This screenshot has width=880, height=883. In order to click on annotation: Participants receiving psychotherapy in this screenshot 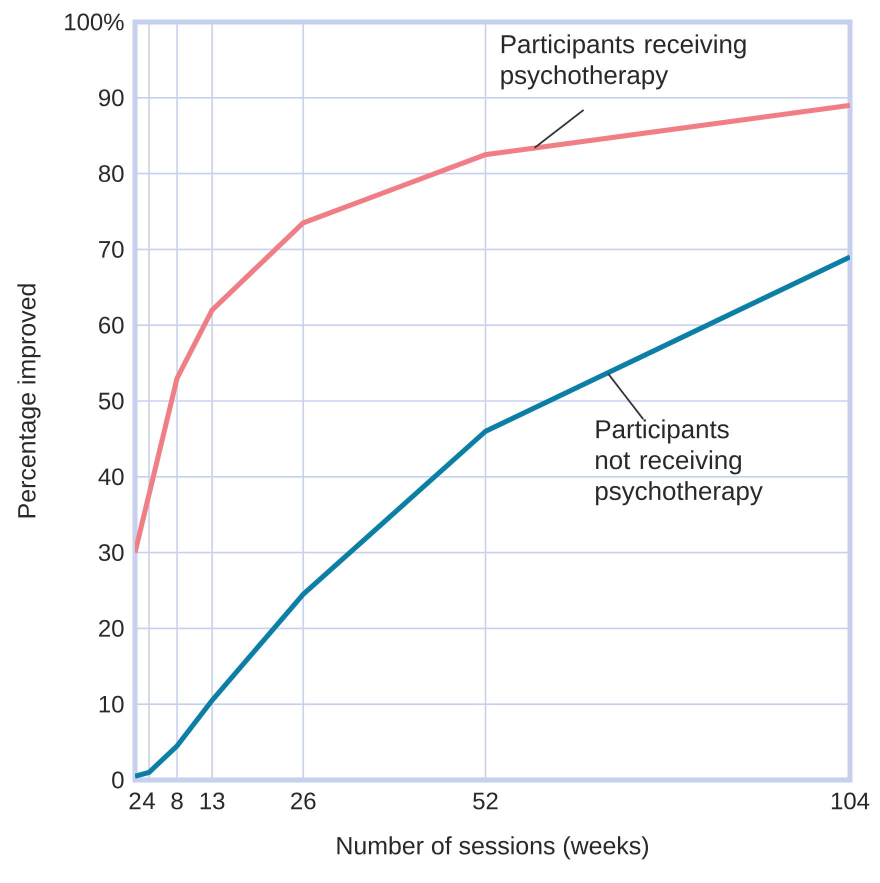, I will do `click(623, 62)`.